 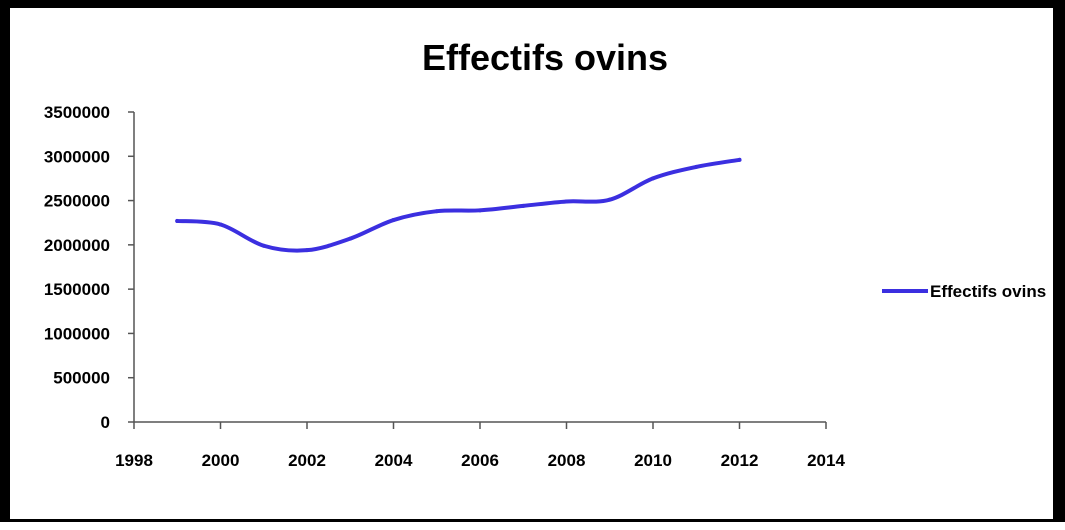 I want to click on y-tick-label: 3000000, so click(x=77, y=156).